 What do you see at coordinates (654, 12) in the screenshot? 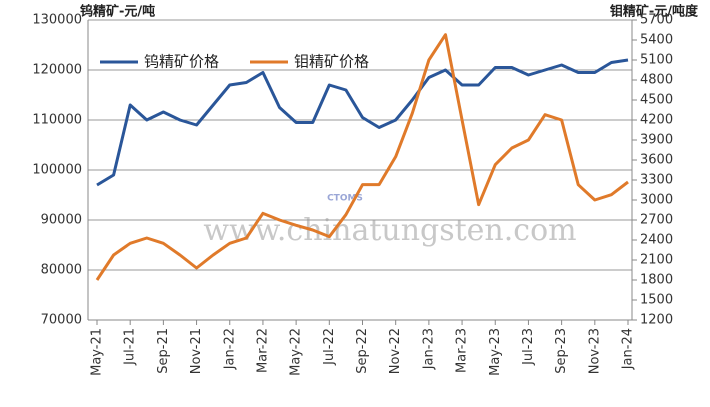
I see `y2-axis-title: 钼精矿-元/吨度` at bounding box center [654, 12].